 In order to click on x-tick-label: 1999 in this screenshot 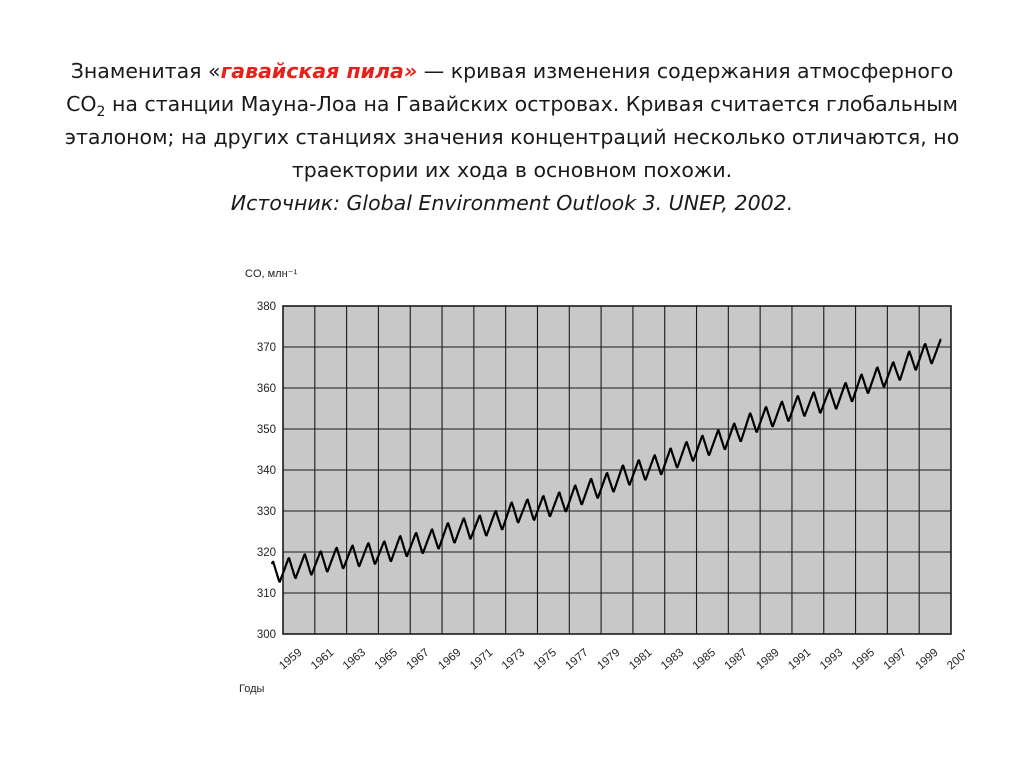, I will do `click(926, 660)`.